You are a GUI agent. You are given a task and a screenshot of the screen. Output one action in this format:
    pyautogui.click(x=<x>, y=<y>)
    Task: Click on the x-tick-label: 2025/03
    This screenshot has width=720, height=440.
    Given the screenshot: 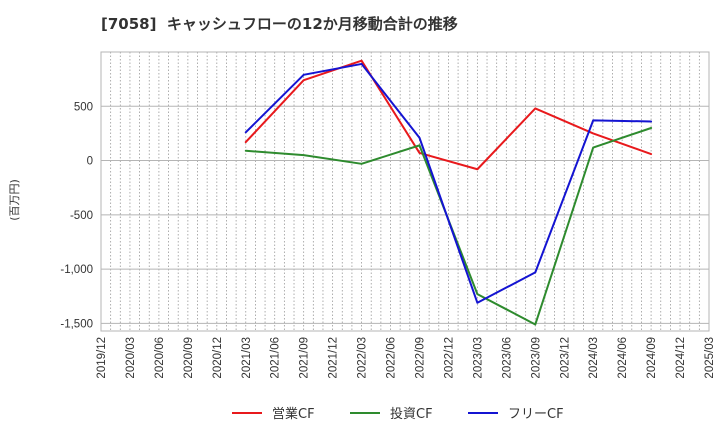 What is the action you would take?
    pyautogui.click(x=710, y=358)
    